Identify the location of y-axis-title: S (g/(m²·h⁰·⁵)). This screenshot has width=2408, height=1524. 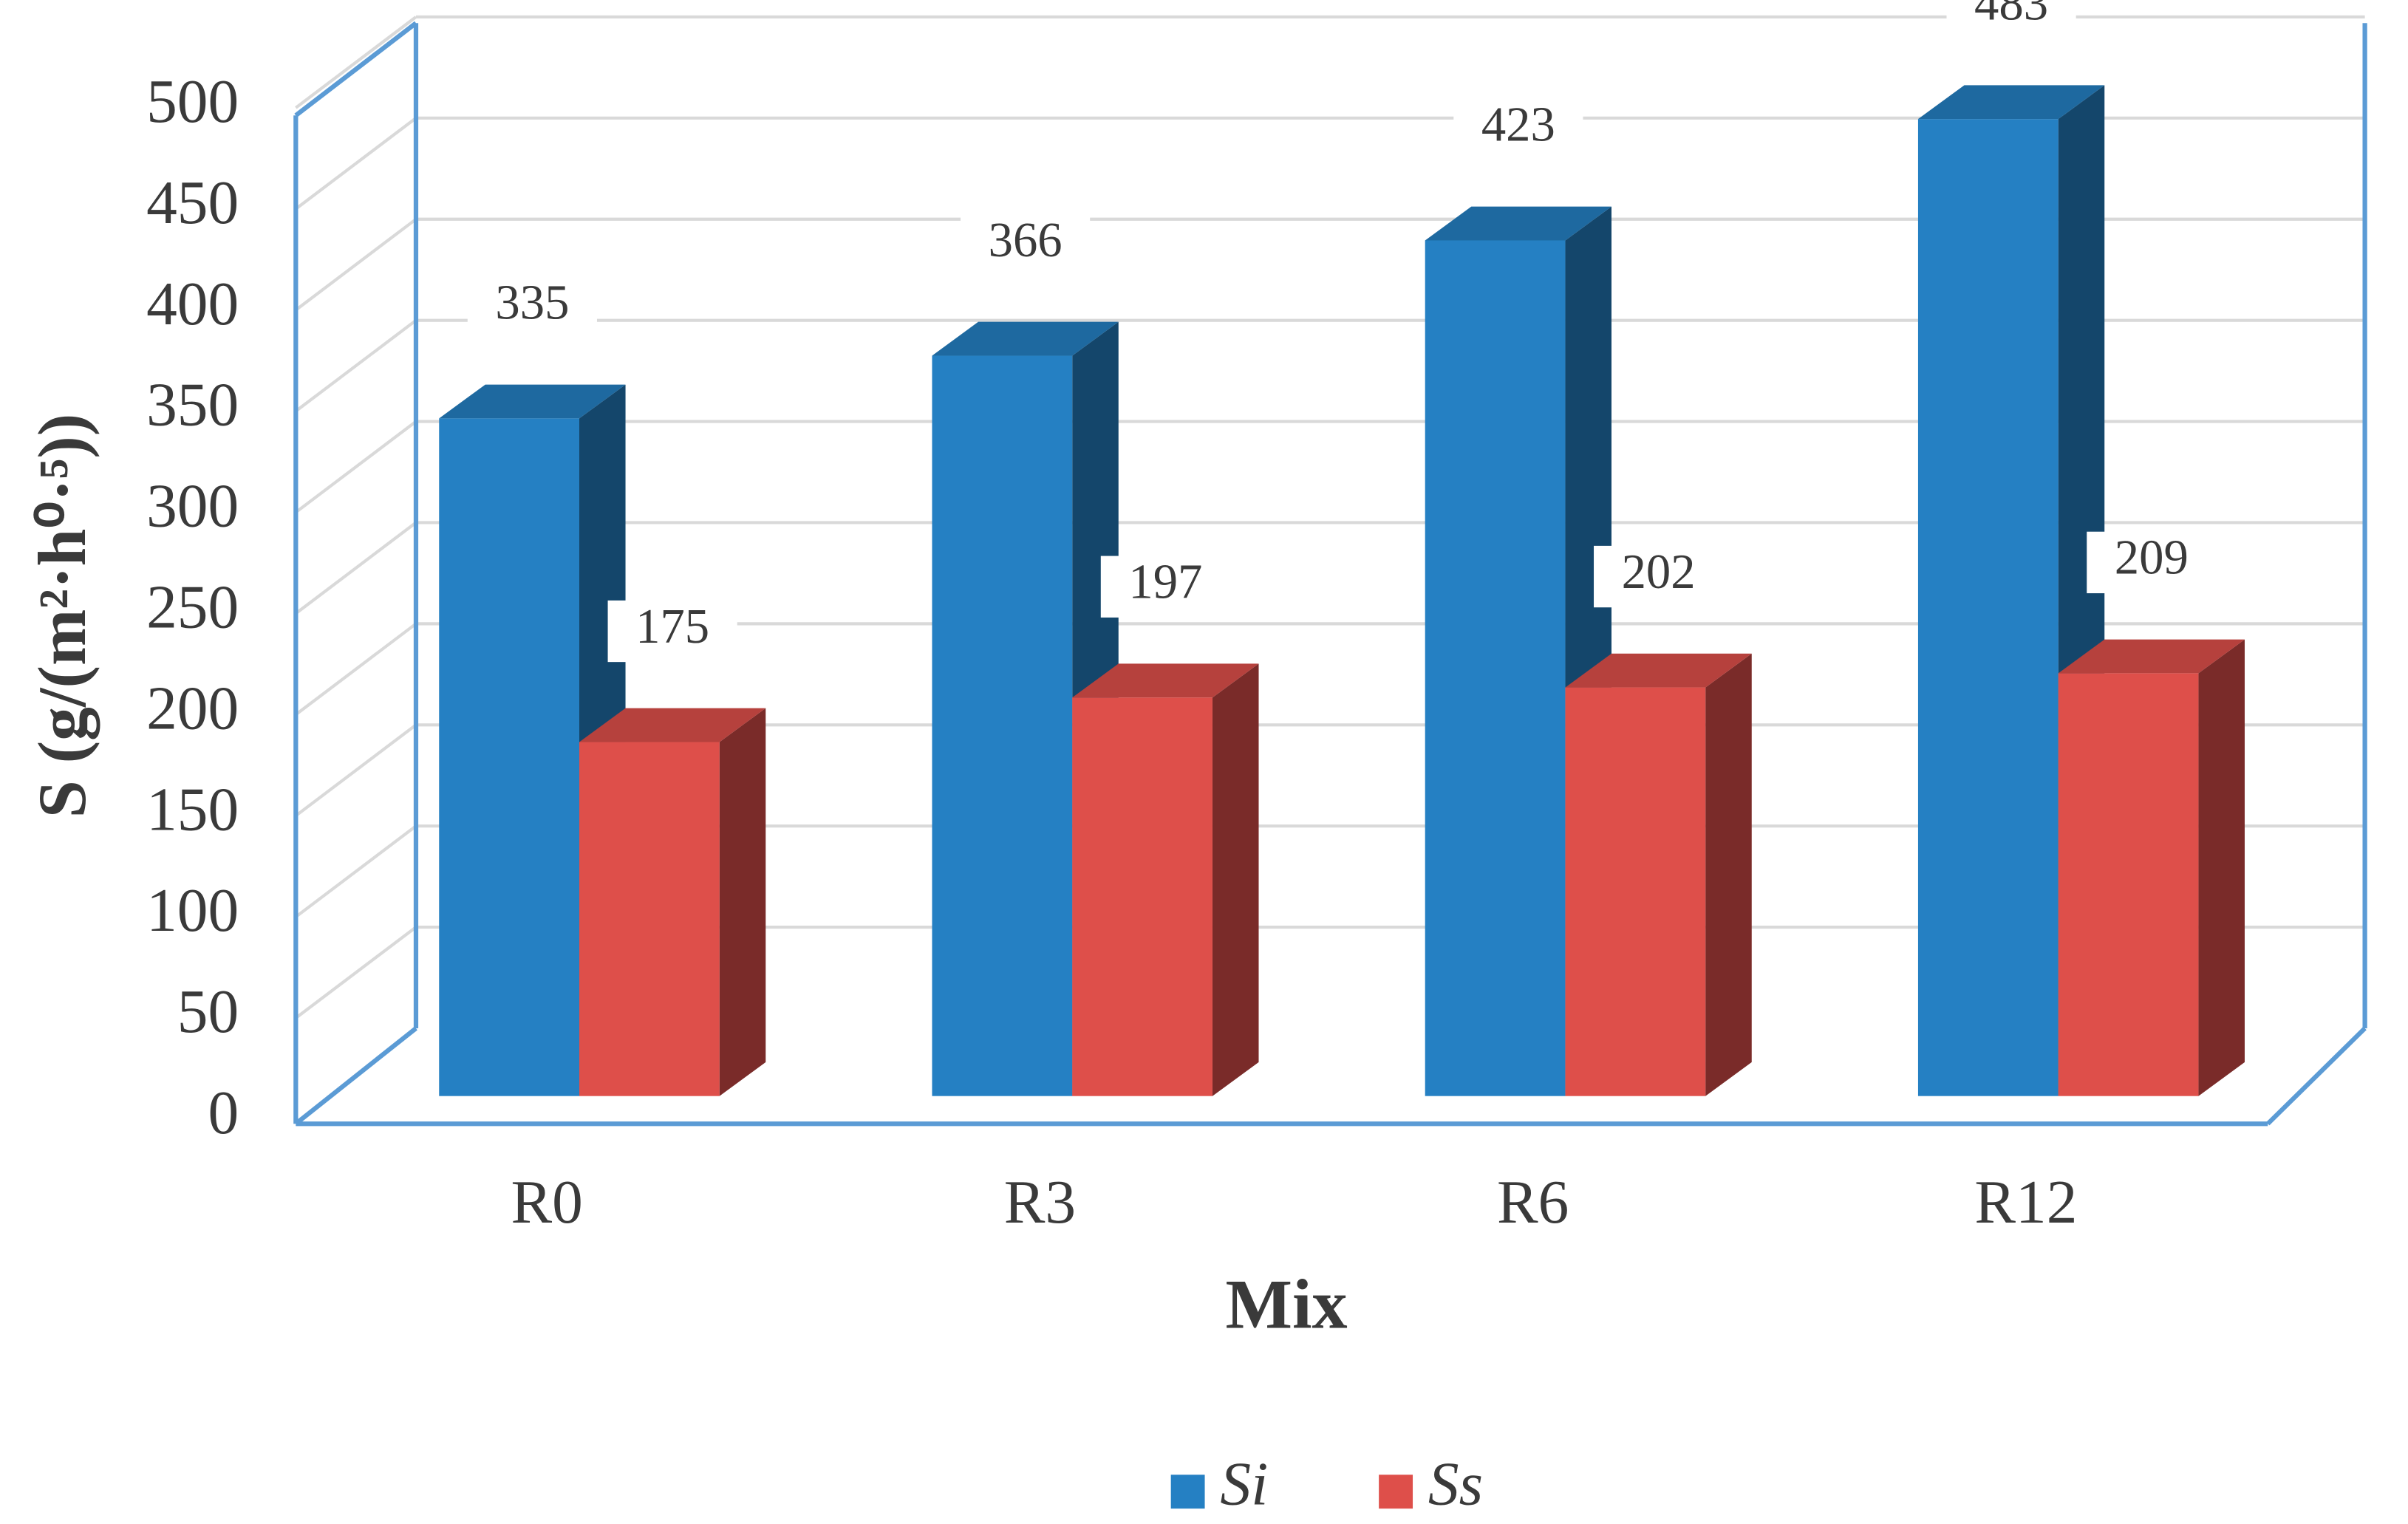
(62, 616).